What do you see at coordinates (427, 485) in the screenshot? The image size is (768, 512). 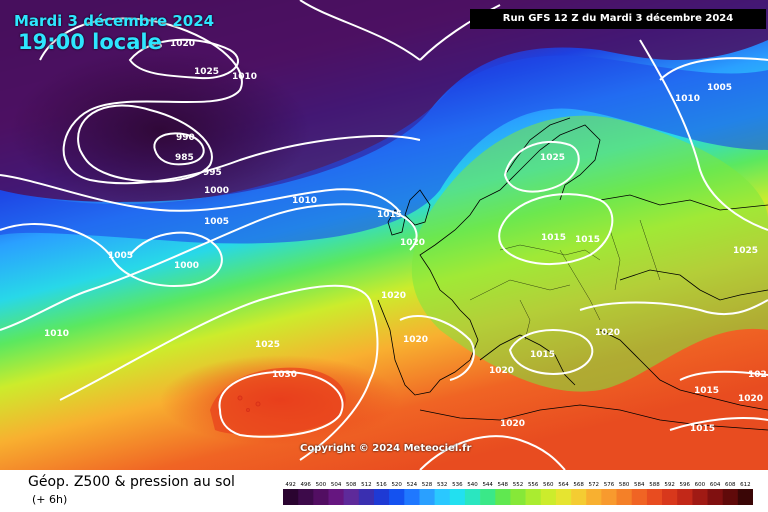 I see `scale-tick-label: 528` at bounding box center [427, 485].